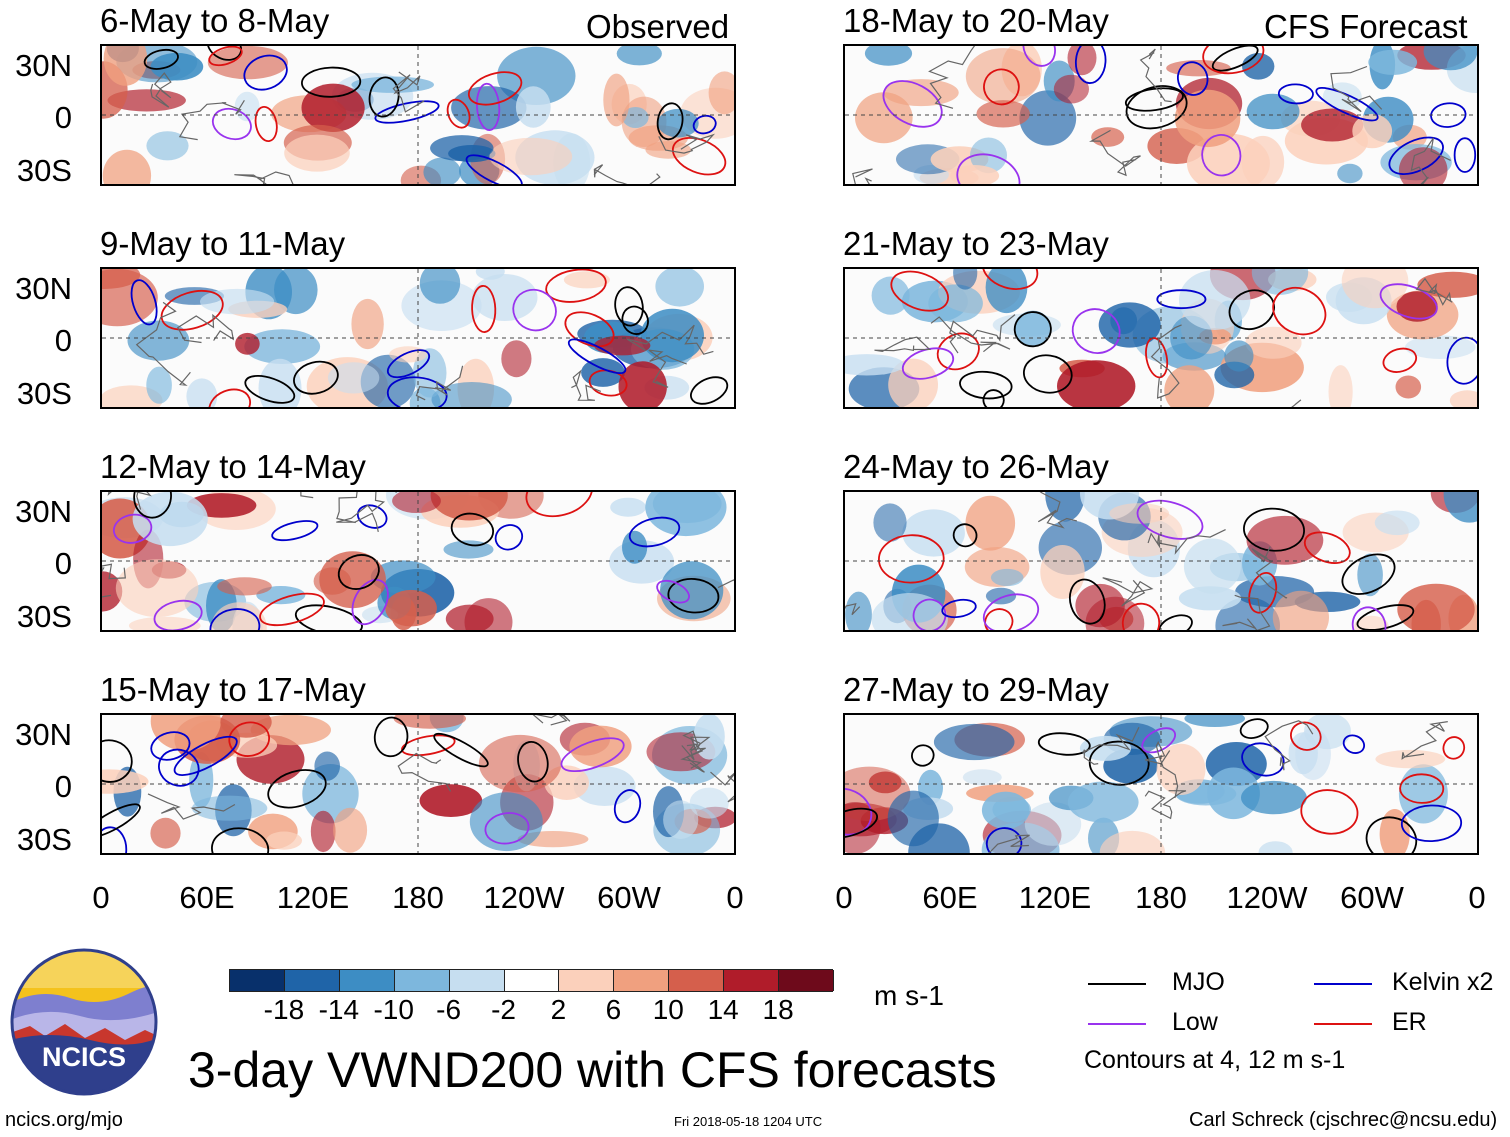 The width and height of the screenshot is (1510, 1137). Describe the element at coordinates (1343, 984) in the screenshot. I see `legend-kelvin-line` at that location.